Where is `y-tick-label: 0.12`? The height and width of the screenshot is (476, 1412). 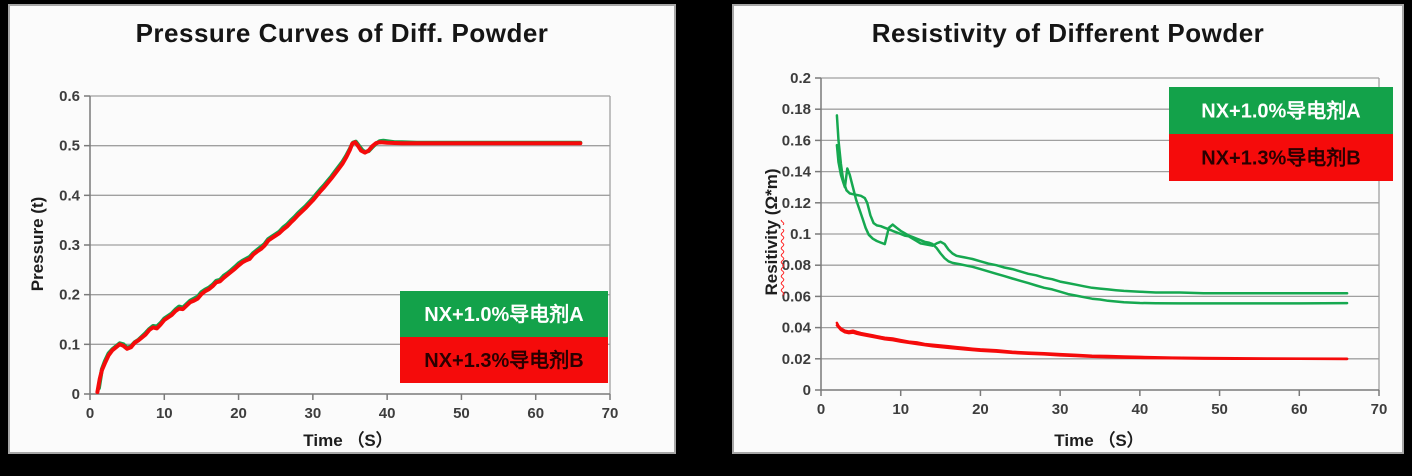
y-tick-label: 0.12 is located at coordinates (796, 203).